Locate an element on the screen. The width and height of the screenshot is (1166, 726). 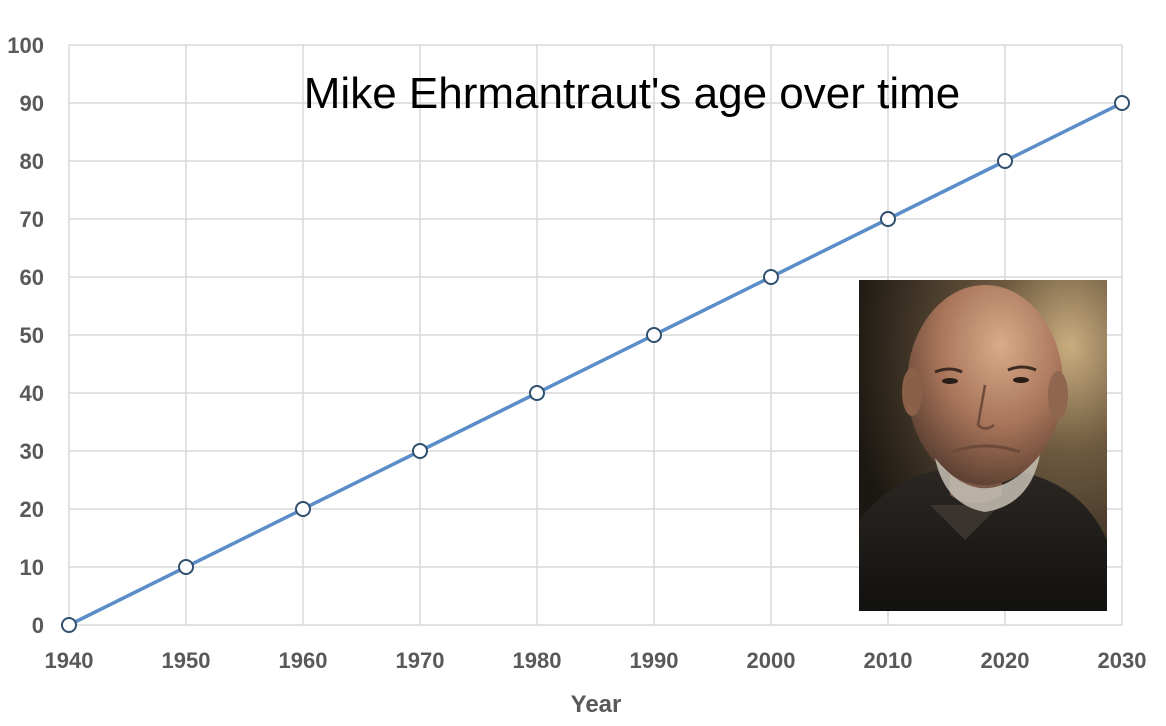
x-axis-title: Year is located at coordinates (596, 704).